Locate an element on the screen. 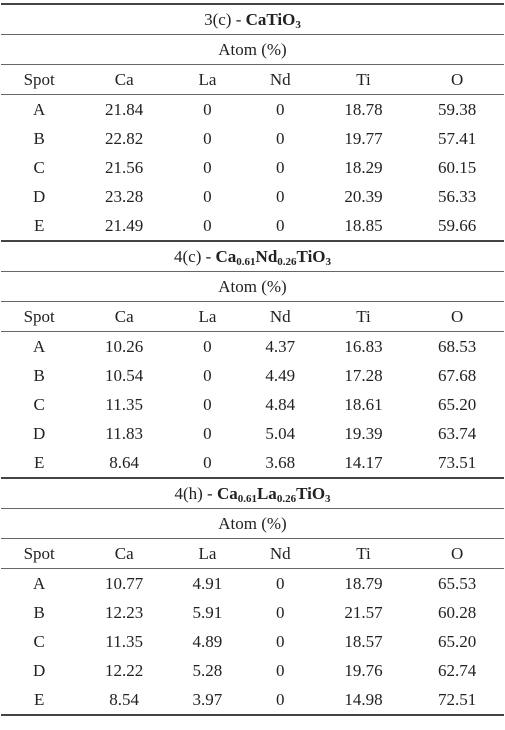 This screenshot has height=730, width=505. section-title: 3(c) - CaTiO3 is located at coordinates (252, 19).